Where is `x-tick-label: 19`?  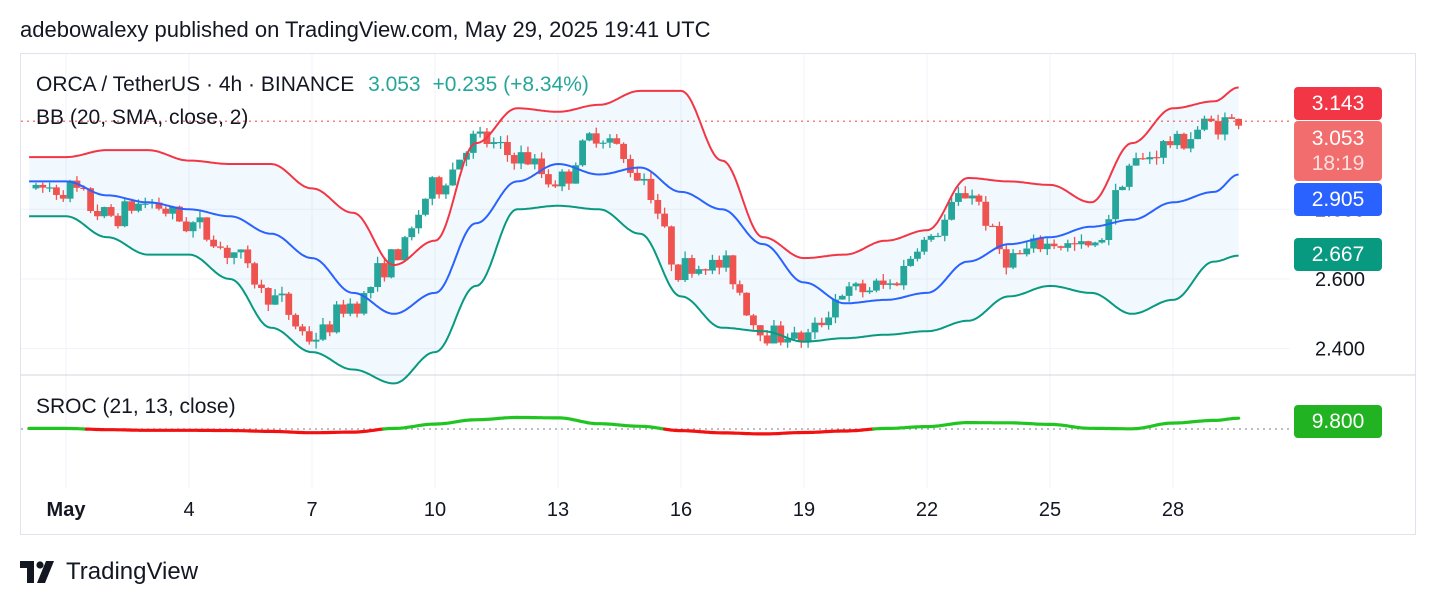 x-tick-label: 19 is located at coordinates (804, 510).